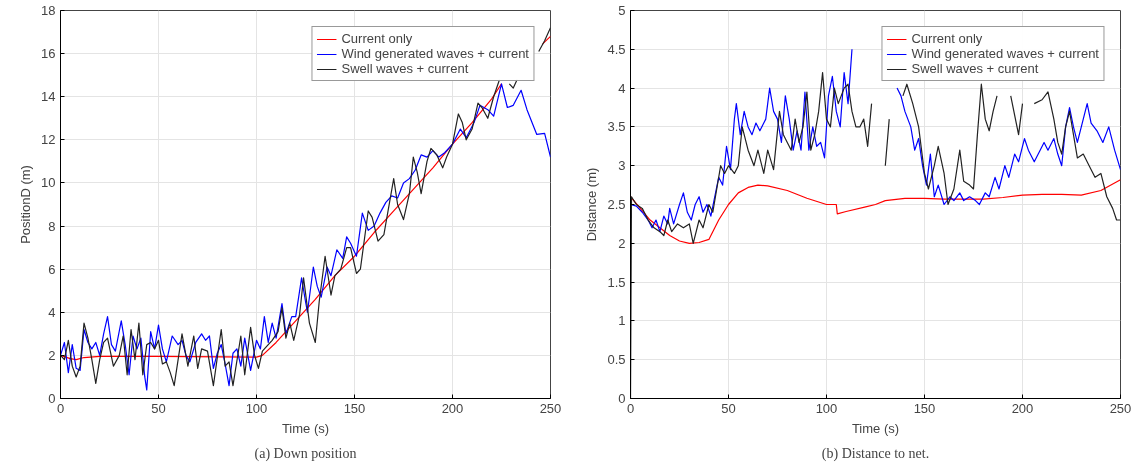 This screenshot has width=1147, height=469. I want to click on y-tick-label: 18, so click(48, 10).